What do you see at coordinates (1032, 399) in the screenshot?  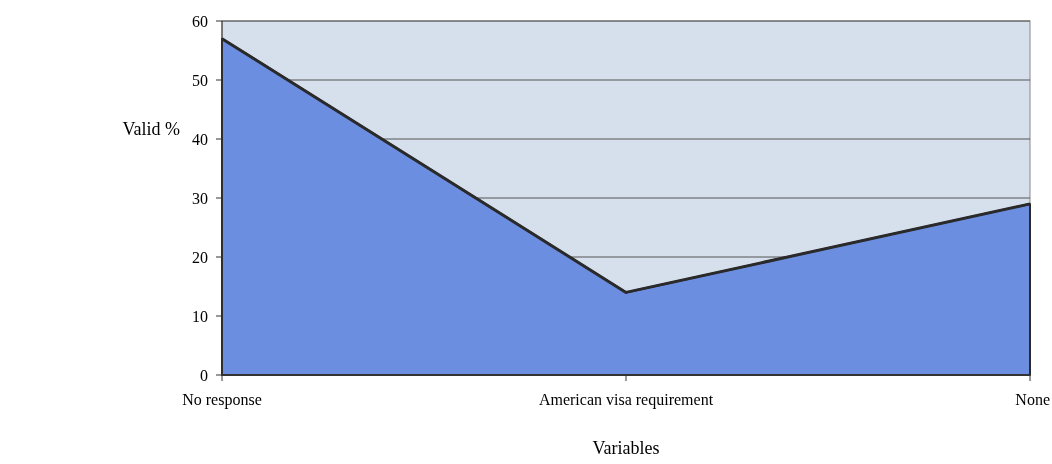 I see `x-tick-label: None` at bounding box center [1032, 399].